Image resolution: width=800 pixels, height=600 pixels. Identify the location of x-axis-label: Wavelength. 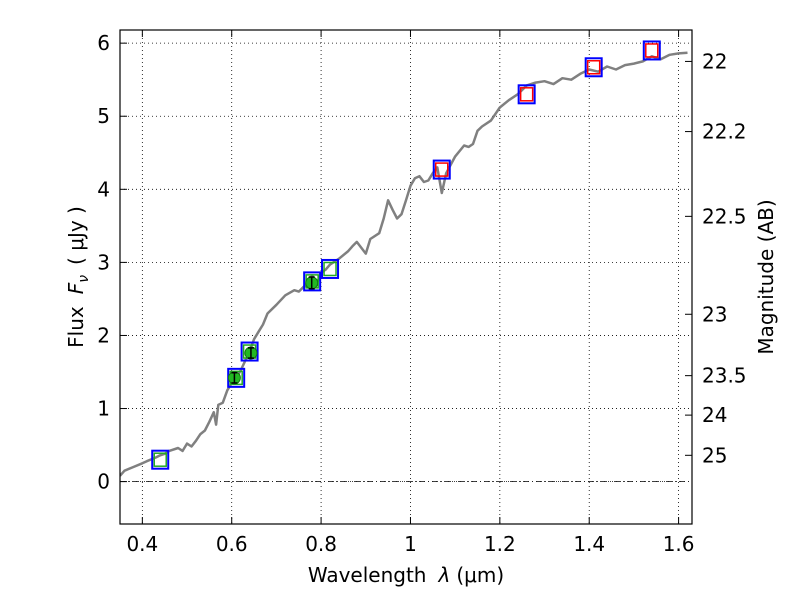
(367, 575).